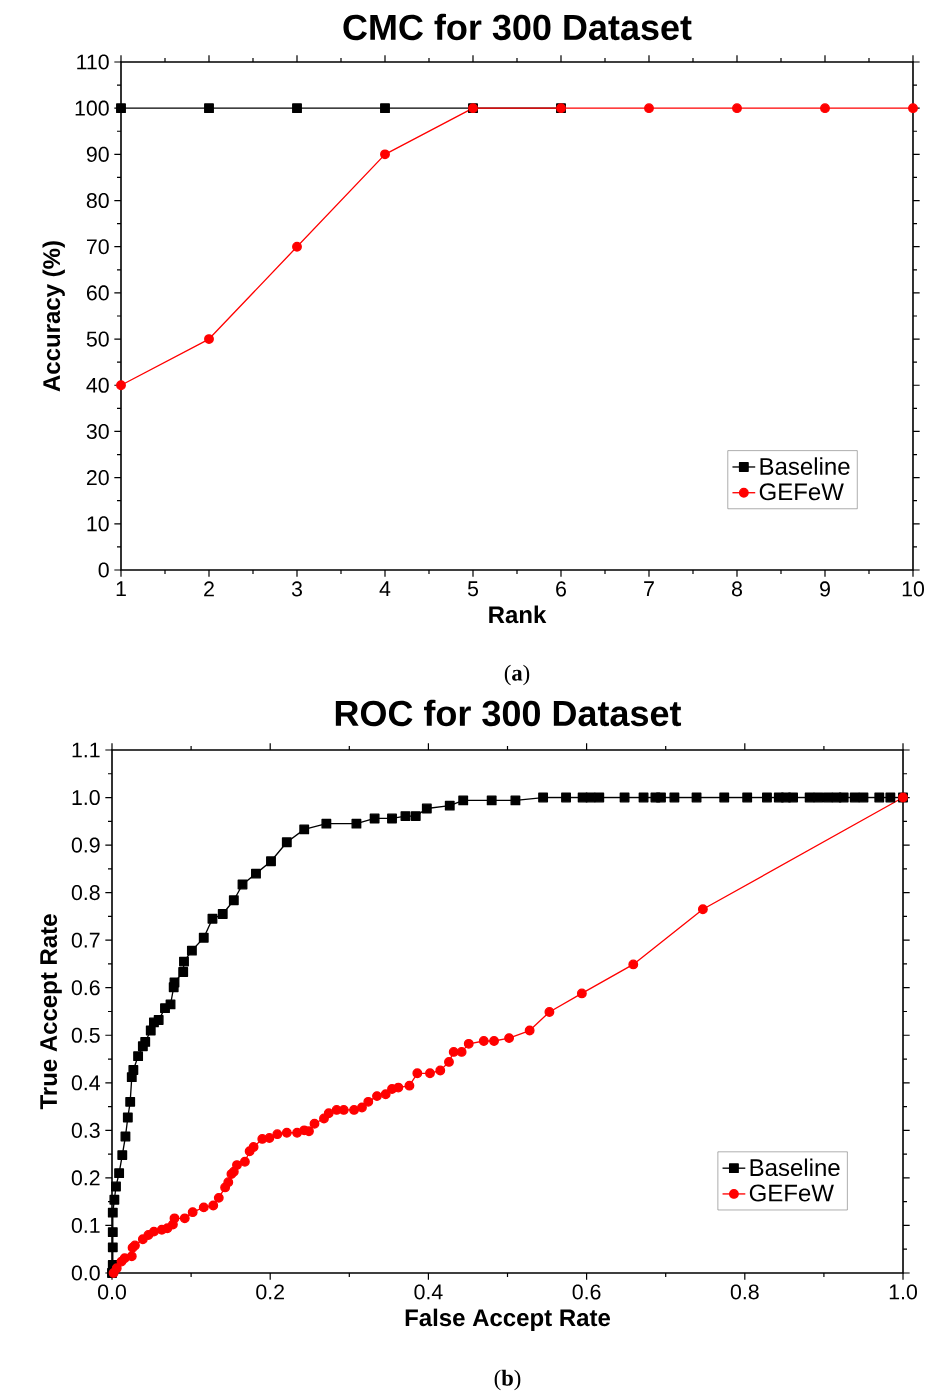 The width and height of the screenshot is (932, 1394). Describe the element at coordinates (97, 339) in the screenshot. I see `y-tick-label: 50` at that location.